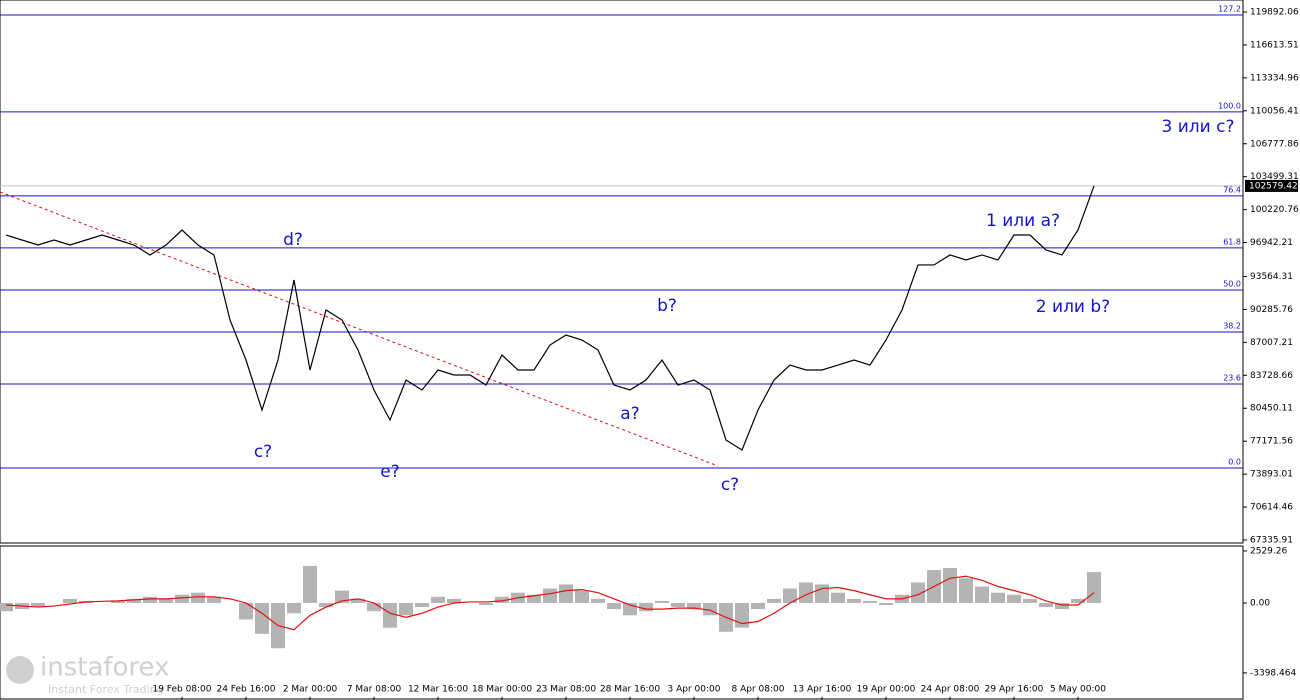 The image size is (1300, 700). Describe the element at coordinates (104, 668) in the screenshot. I see `watermark-brand: instaforex` at that location.